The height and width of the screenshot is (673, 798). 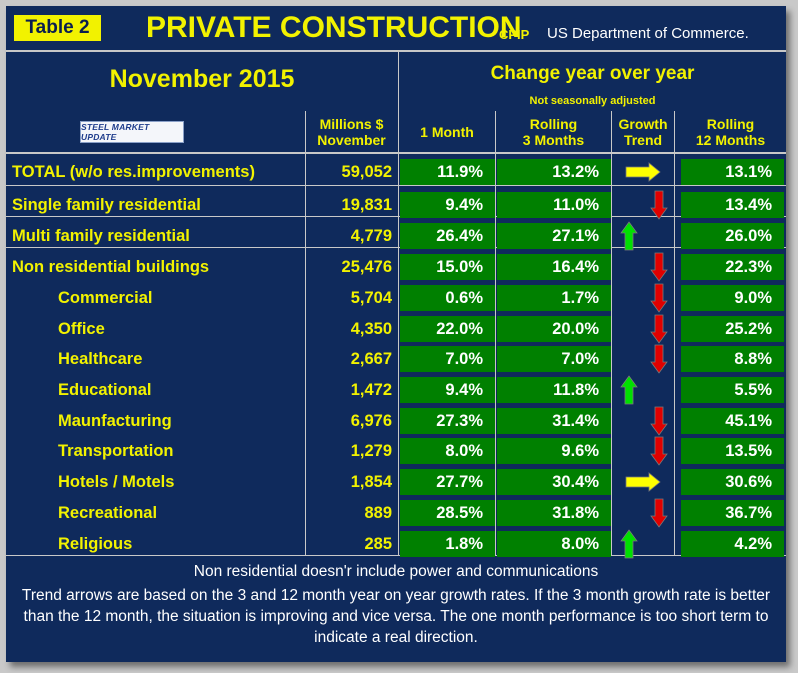 I want to click on row-label: Office, so click(x=81, y=329).